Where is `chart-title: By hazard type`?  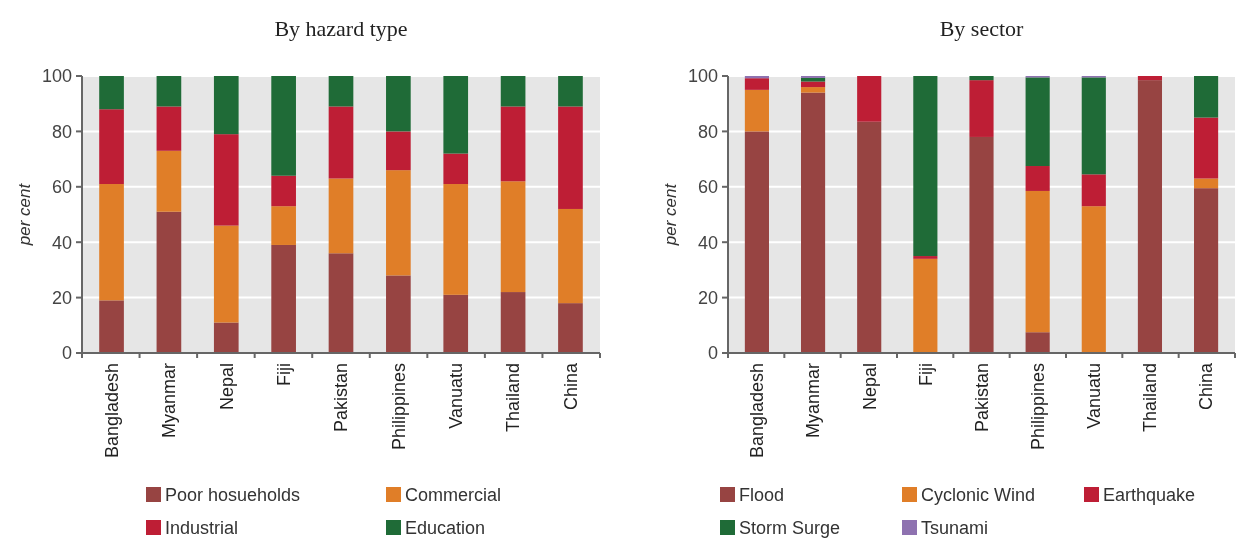
chart-title: By hazard type is located at coordinates (341, 28).